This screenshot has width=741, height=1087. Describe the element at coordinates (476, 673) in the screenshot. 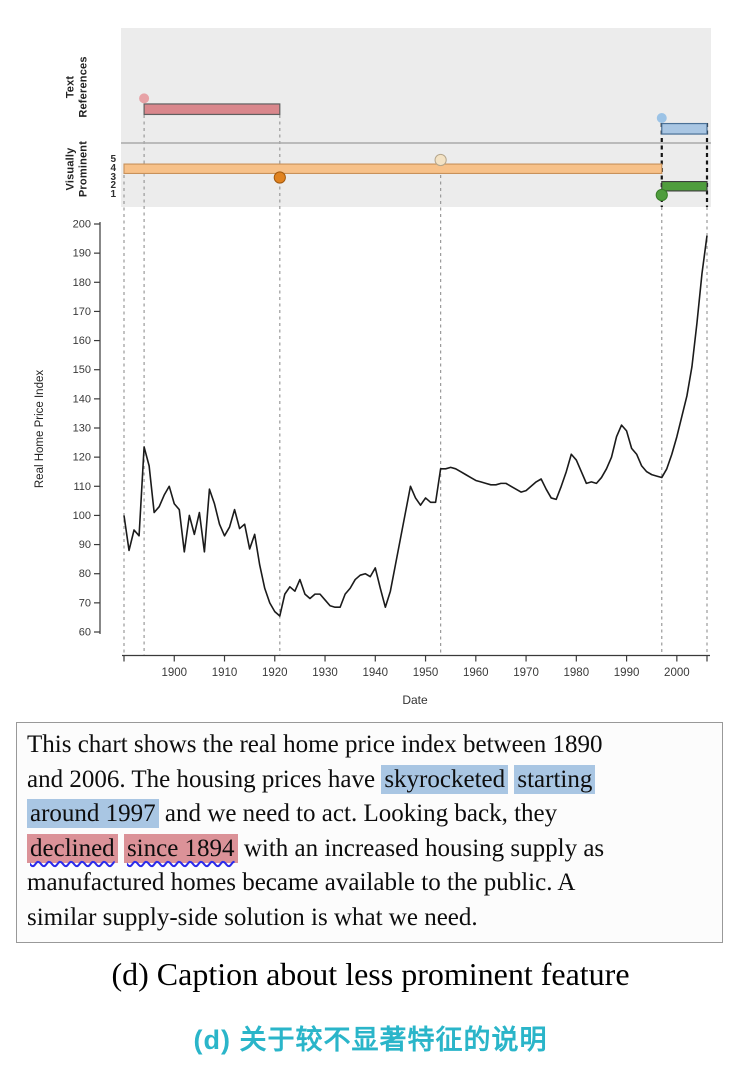

I see `x-tick-label-1960: 1960` at that location.